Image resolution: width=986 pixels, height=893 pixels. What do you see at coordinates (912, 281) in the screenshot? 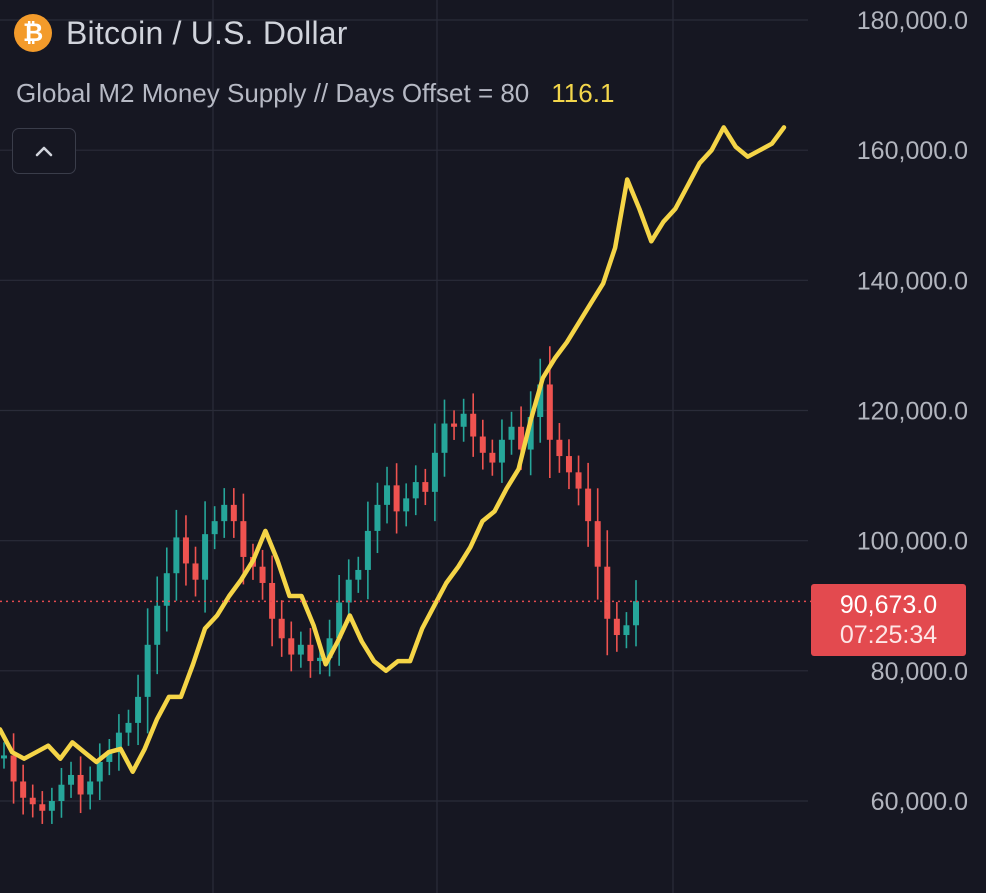
I see `y-tick-label: 140,000.0` at bounding box center [912, 281].